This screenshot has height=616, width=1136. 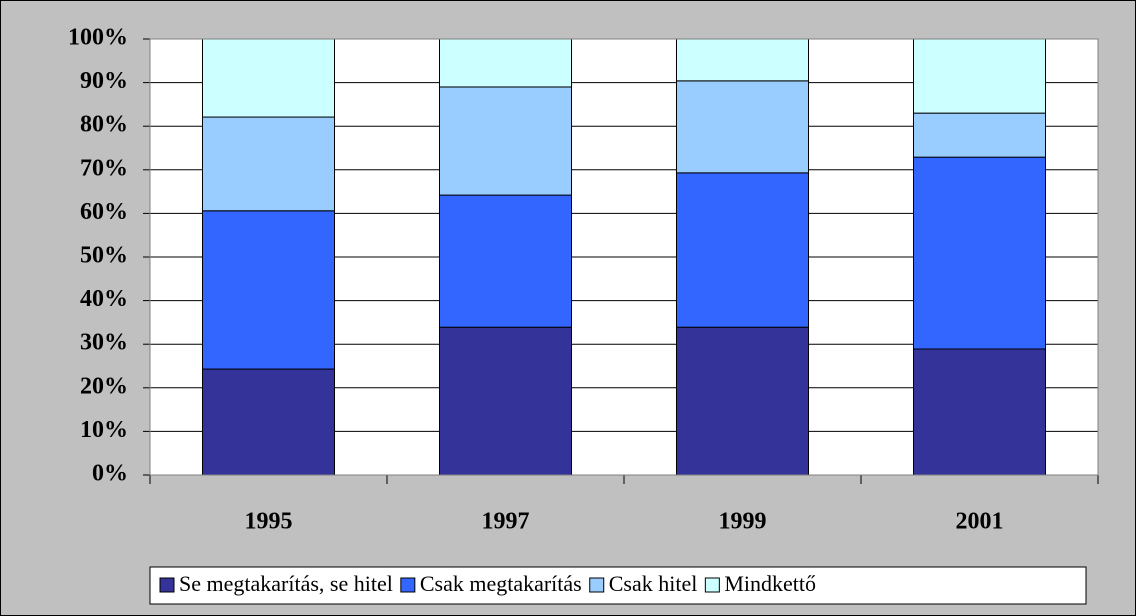 I want to click on y-tick-label: 100%, so click(x=98, y=38).